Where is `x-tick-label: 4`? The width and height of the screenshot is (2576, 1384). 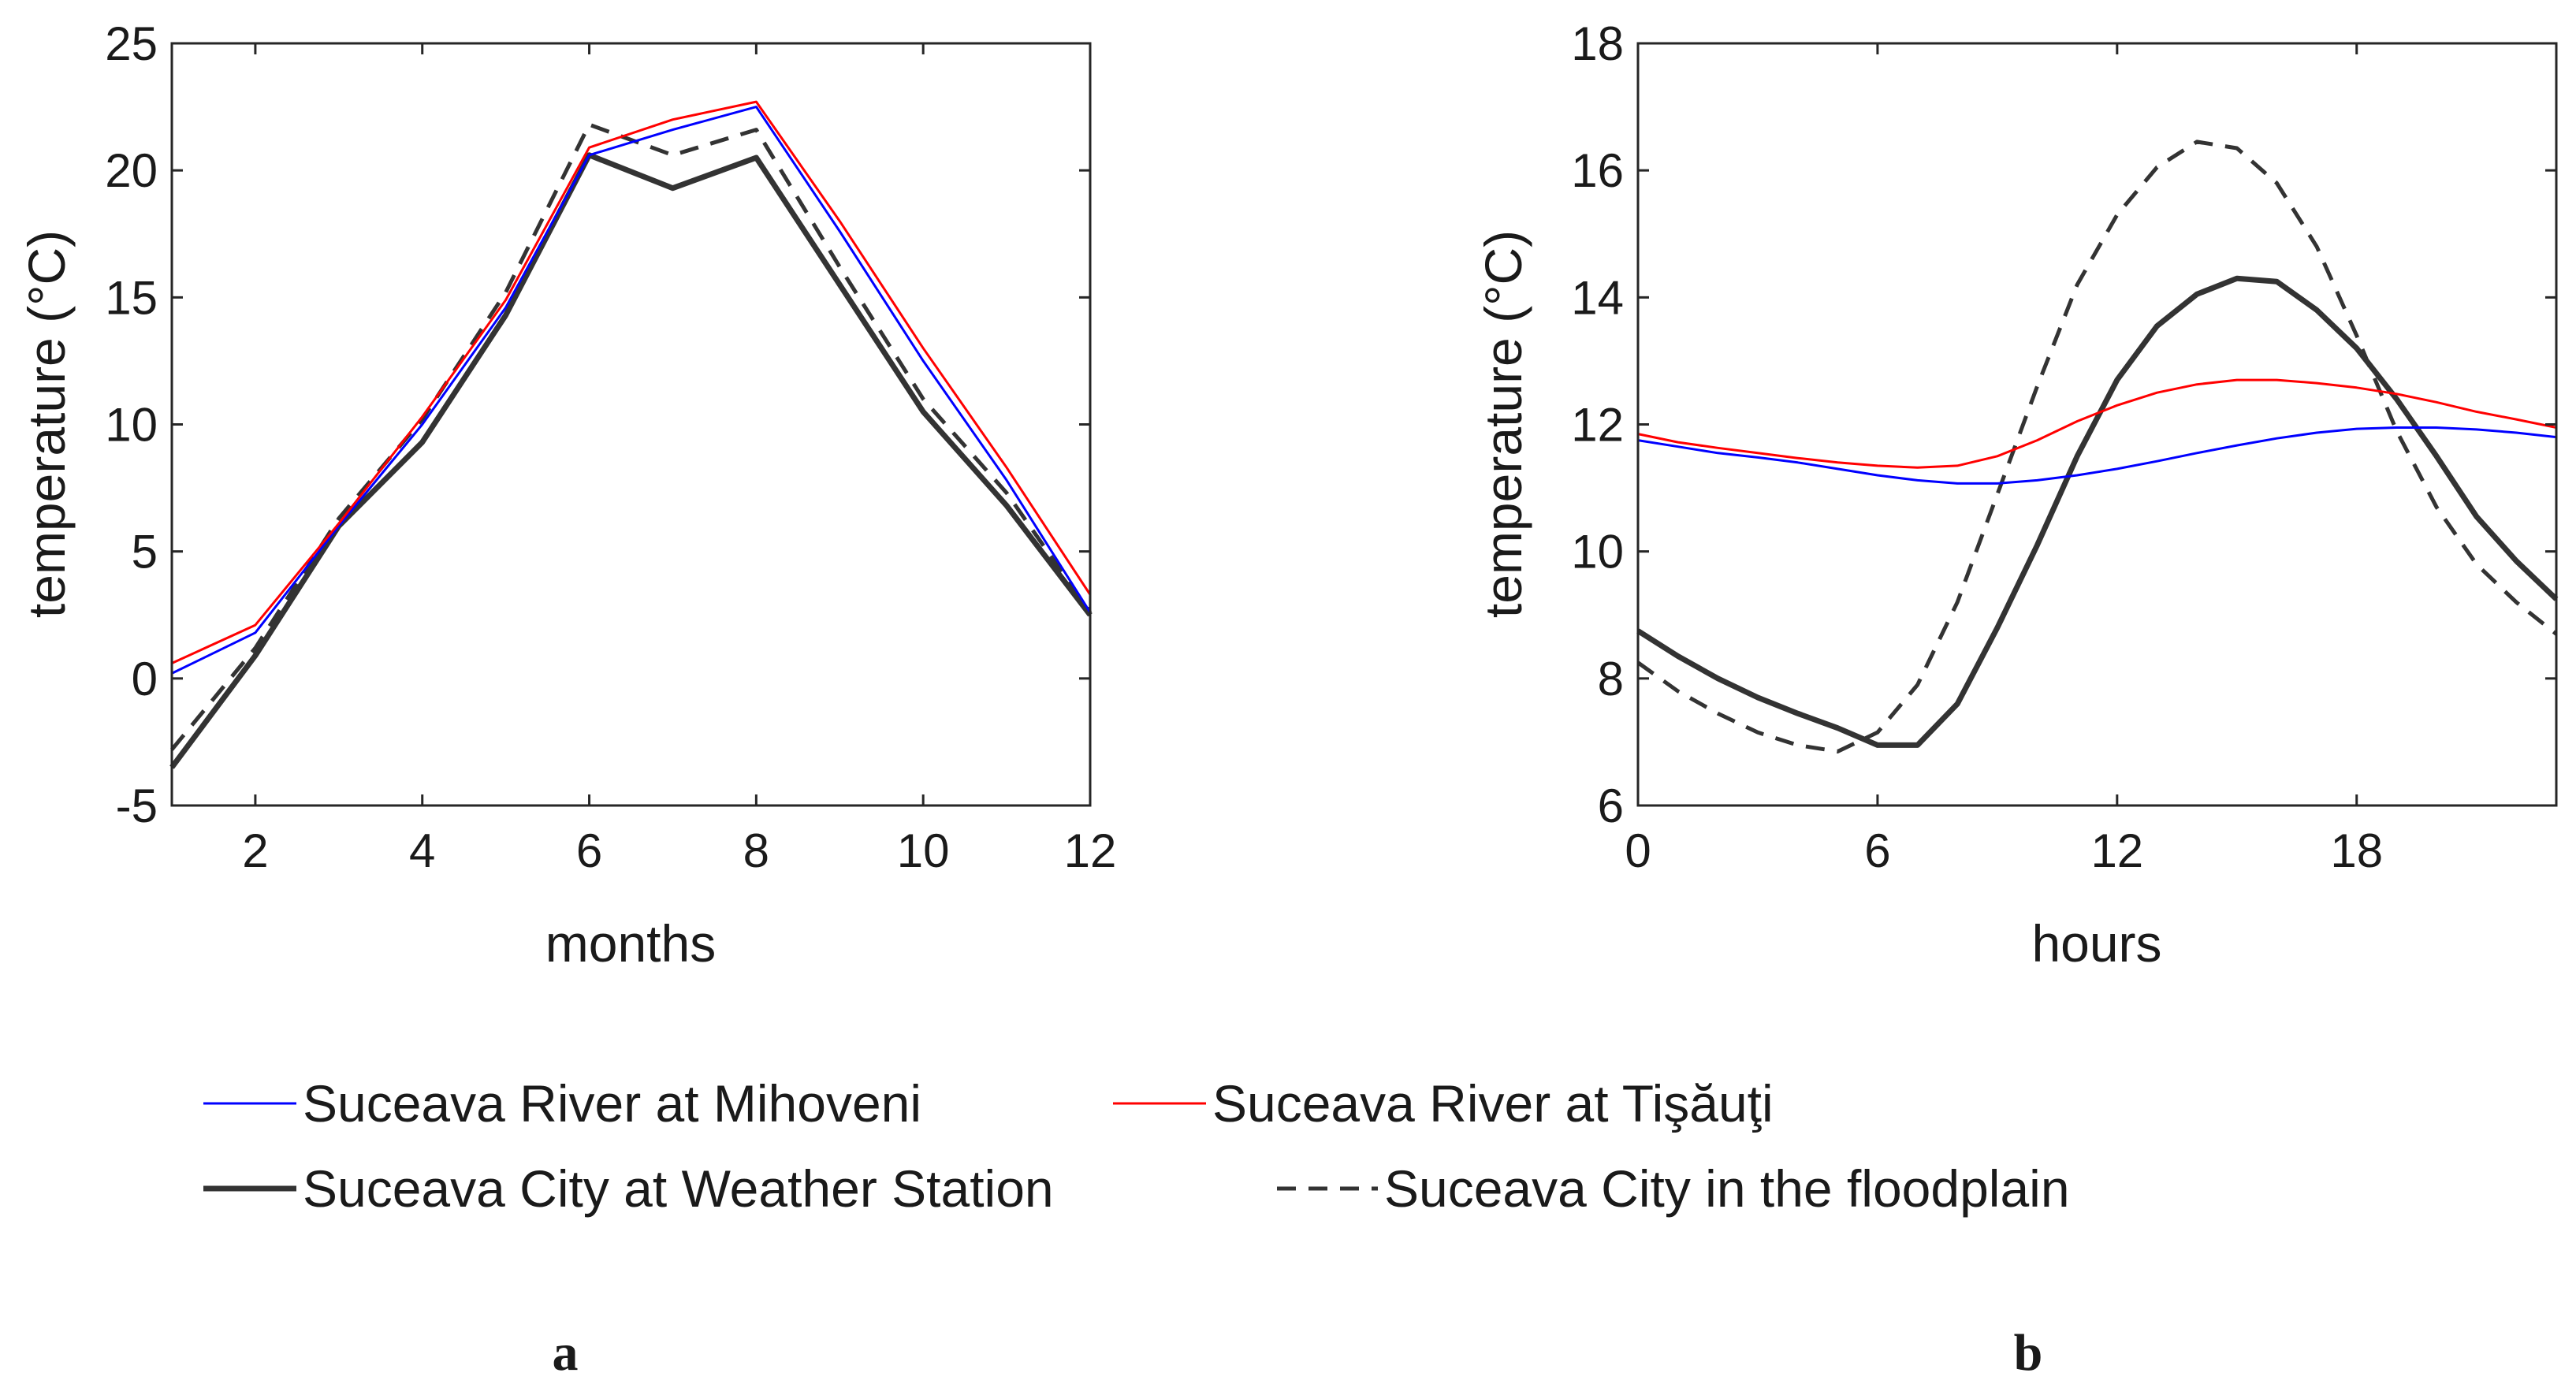
x-tick-label: 4 is located at coordinates (422, 850).